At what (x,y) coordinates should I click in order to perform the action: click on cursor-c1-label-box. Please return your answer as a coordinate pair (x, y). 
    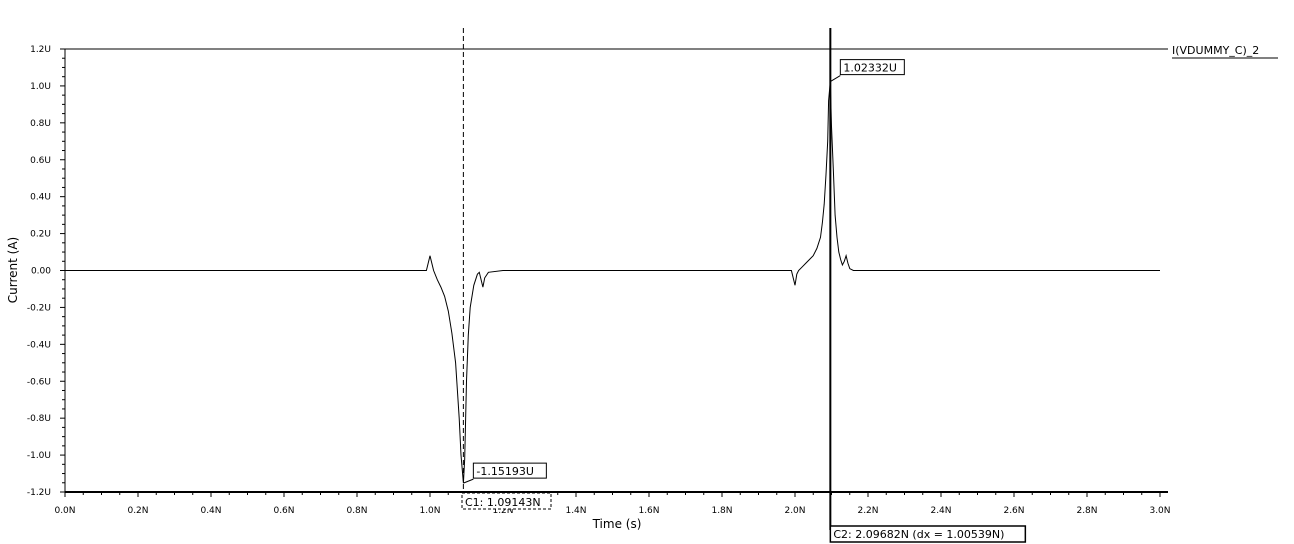
    Looking at the image, I should click on (506, 501).